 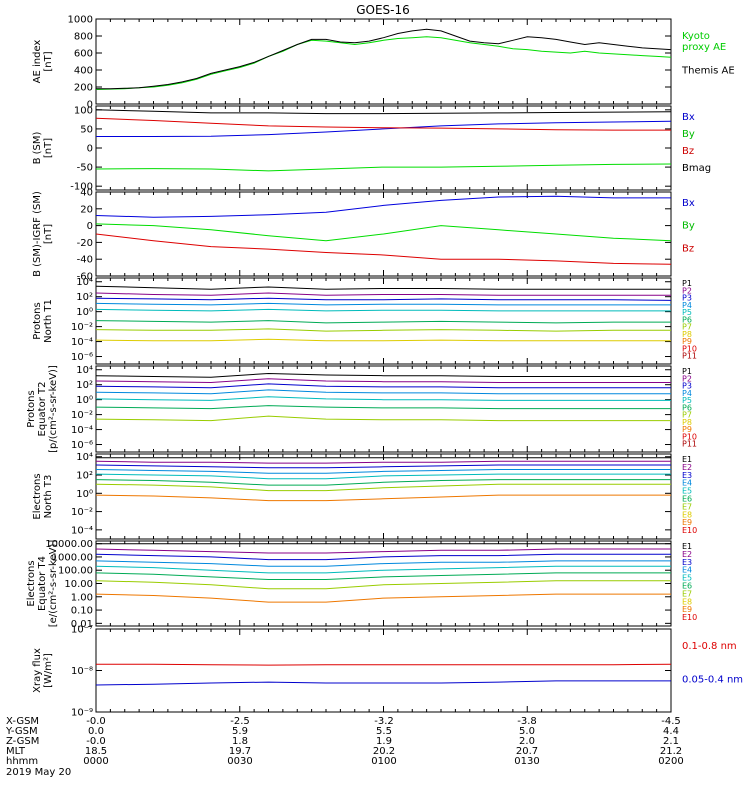 I want to click on y-tick-label: -20, so click(x=85, y=243).